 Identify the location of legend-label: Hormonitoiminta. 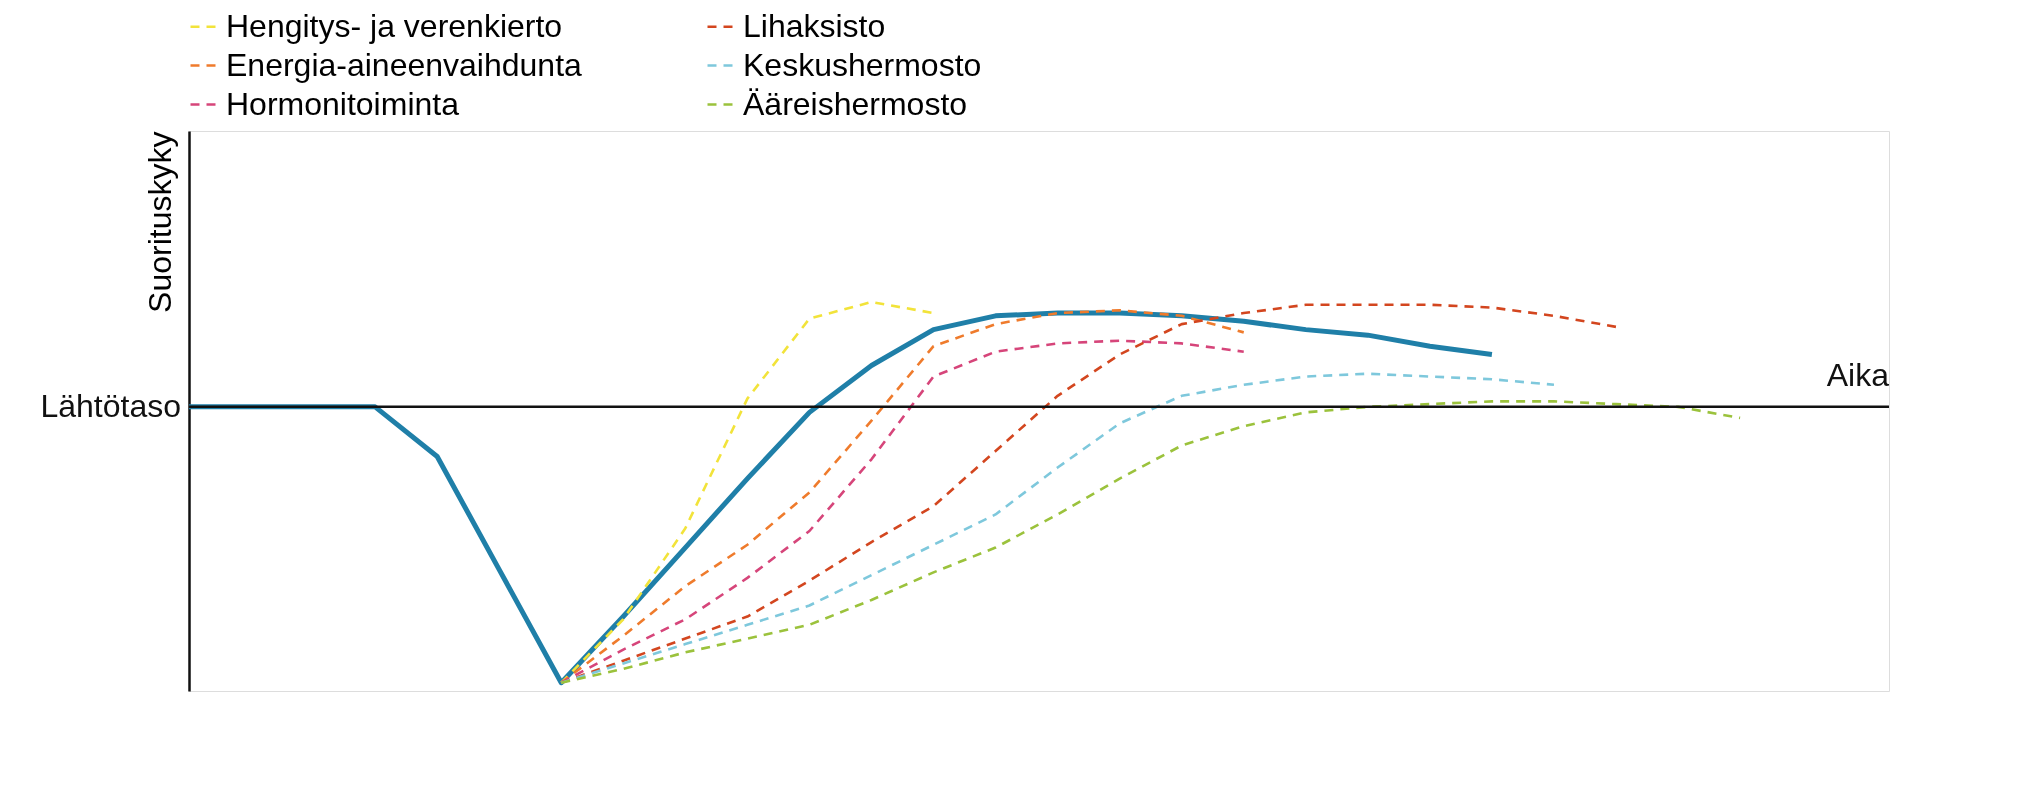
(343, 103).